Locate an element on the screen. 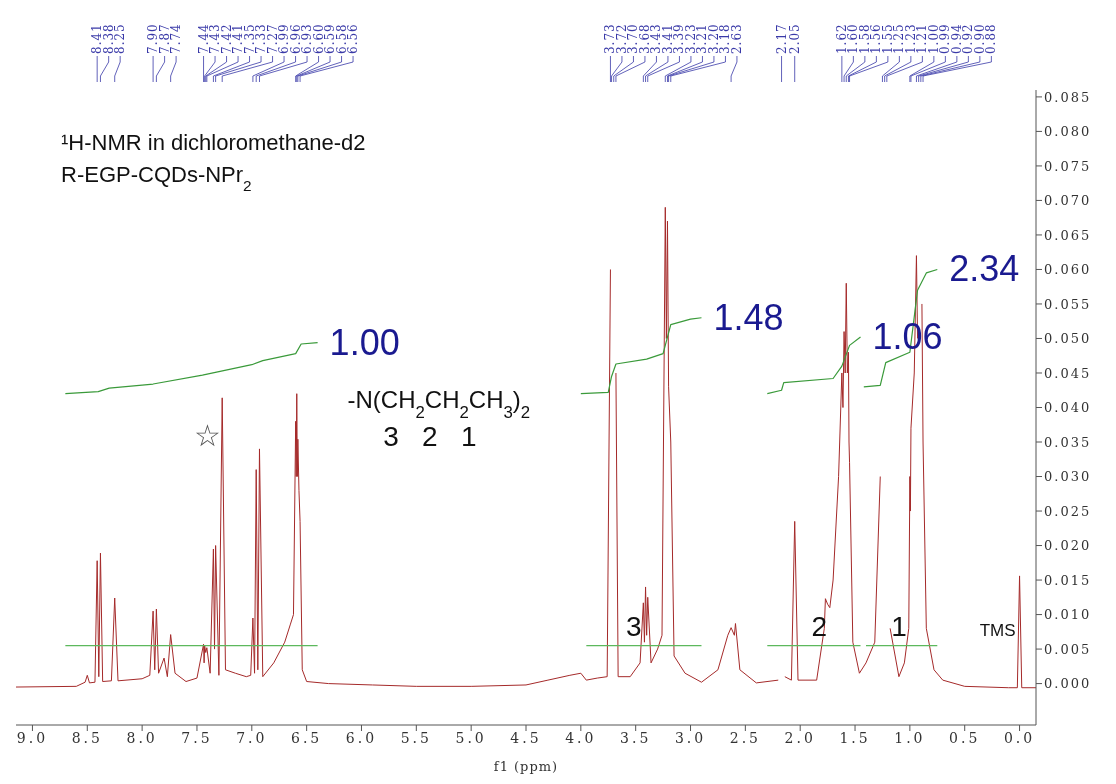 Image resolution: width=1116 pixels, height=784 pixels. x-tick-label: 1.5 is located at coordinates (855, 737).